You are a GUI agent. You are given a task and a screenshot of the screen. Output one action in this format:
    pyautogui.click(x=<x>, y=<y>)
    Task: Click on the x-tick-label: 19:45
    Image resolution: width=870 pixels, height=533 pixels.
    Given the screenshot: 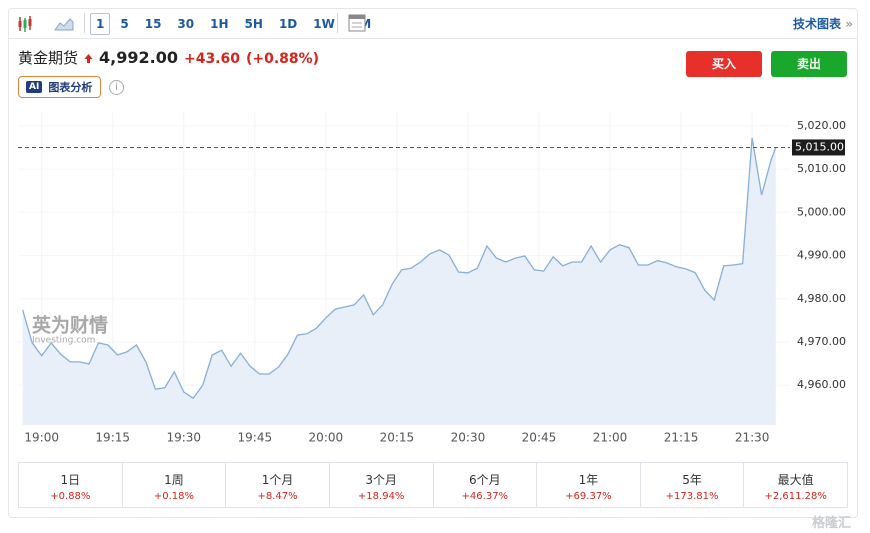 What is the action you would take?
    pyautogui.click(x=255, y=438)
    